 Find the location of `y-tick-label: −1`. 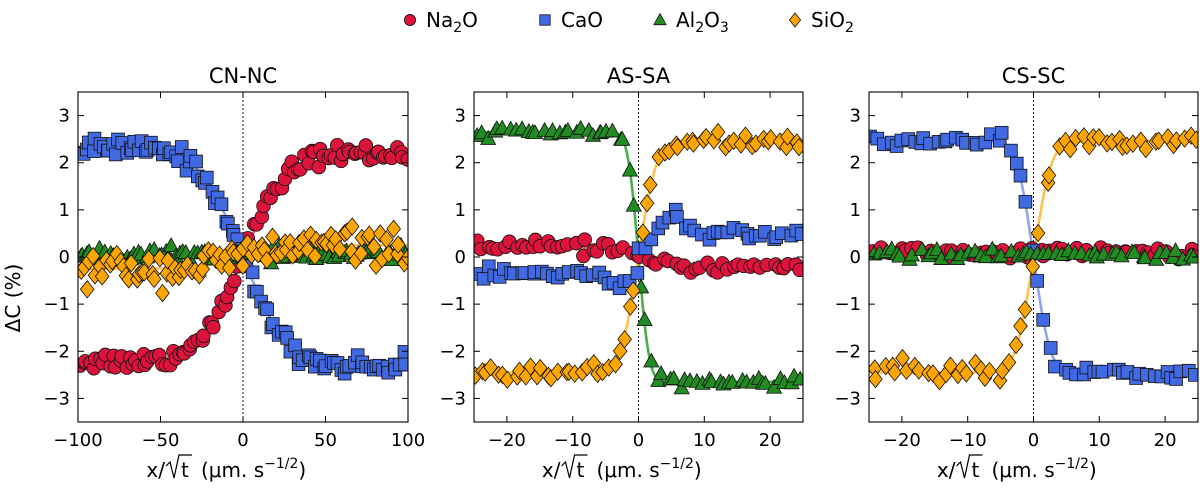

y-tick-label: −1 is located at coordinates (847, 304).